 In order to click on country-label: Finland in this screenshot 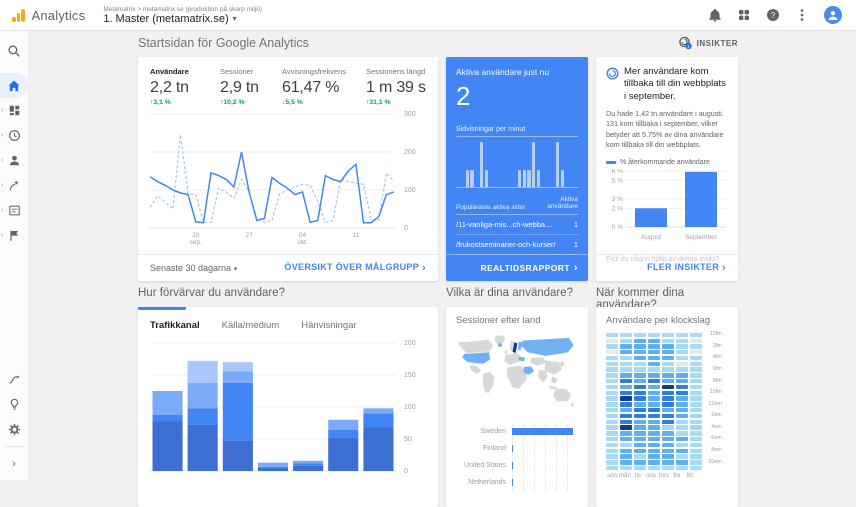, I will do `click(494, 448)`.